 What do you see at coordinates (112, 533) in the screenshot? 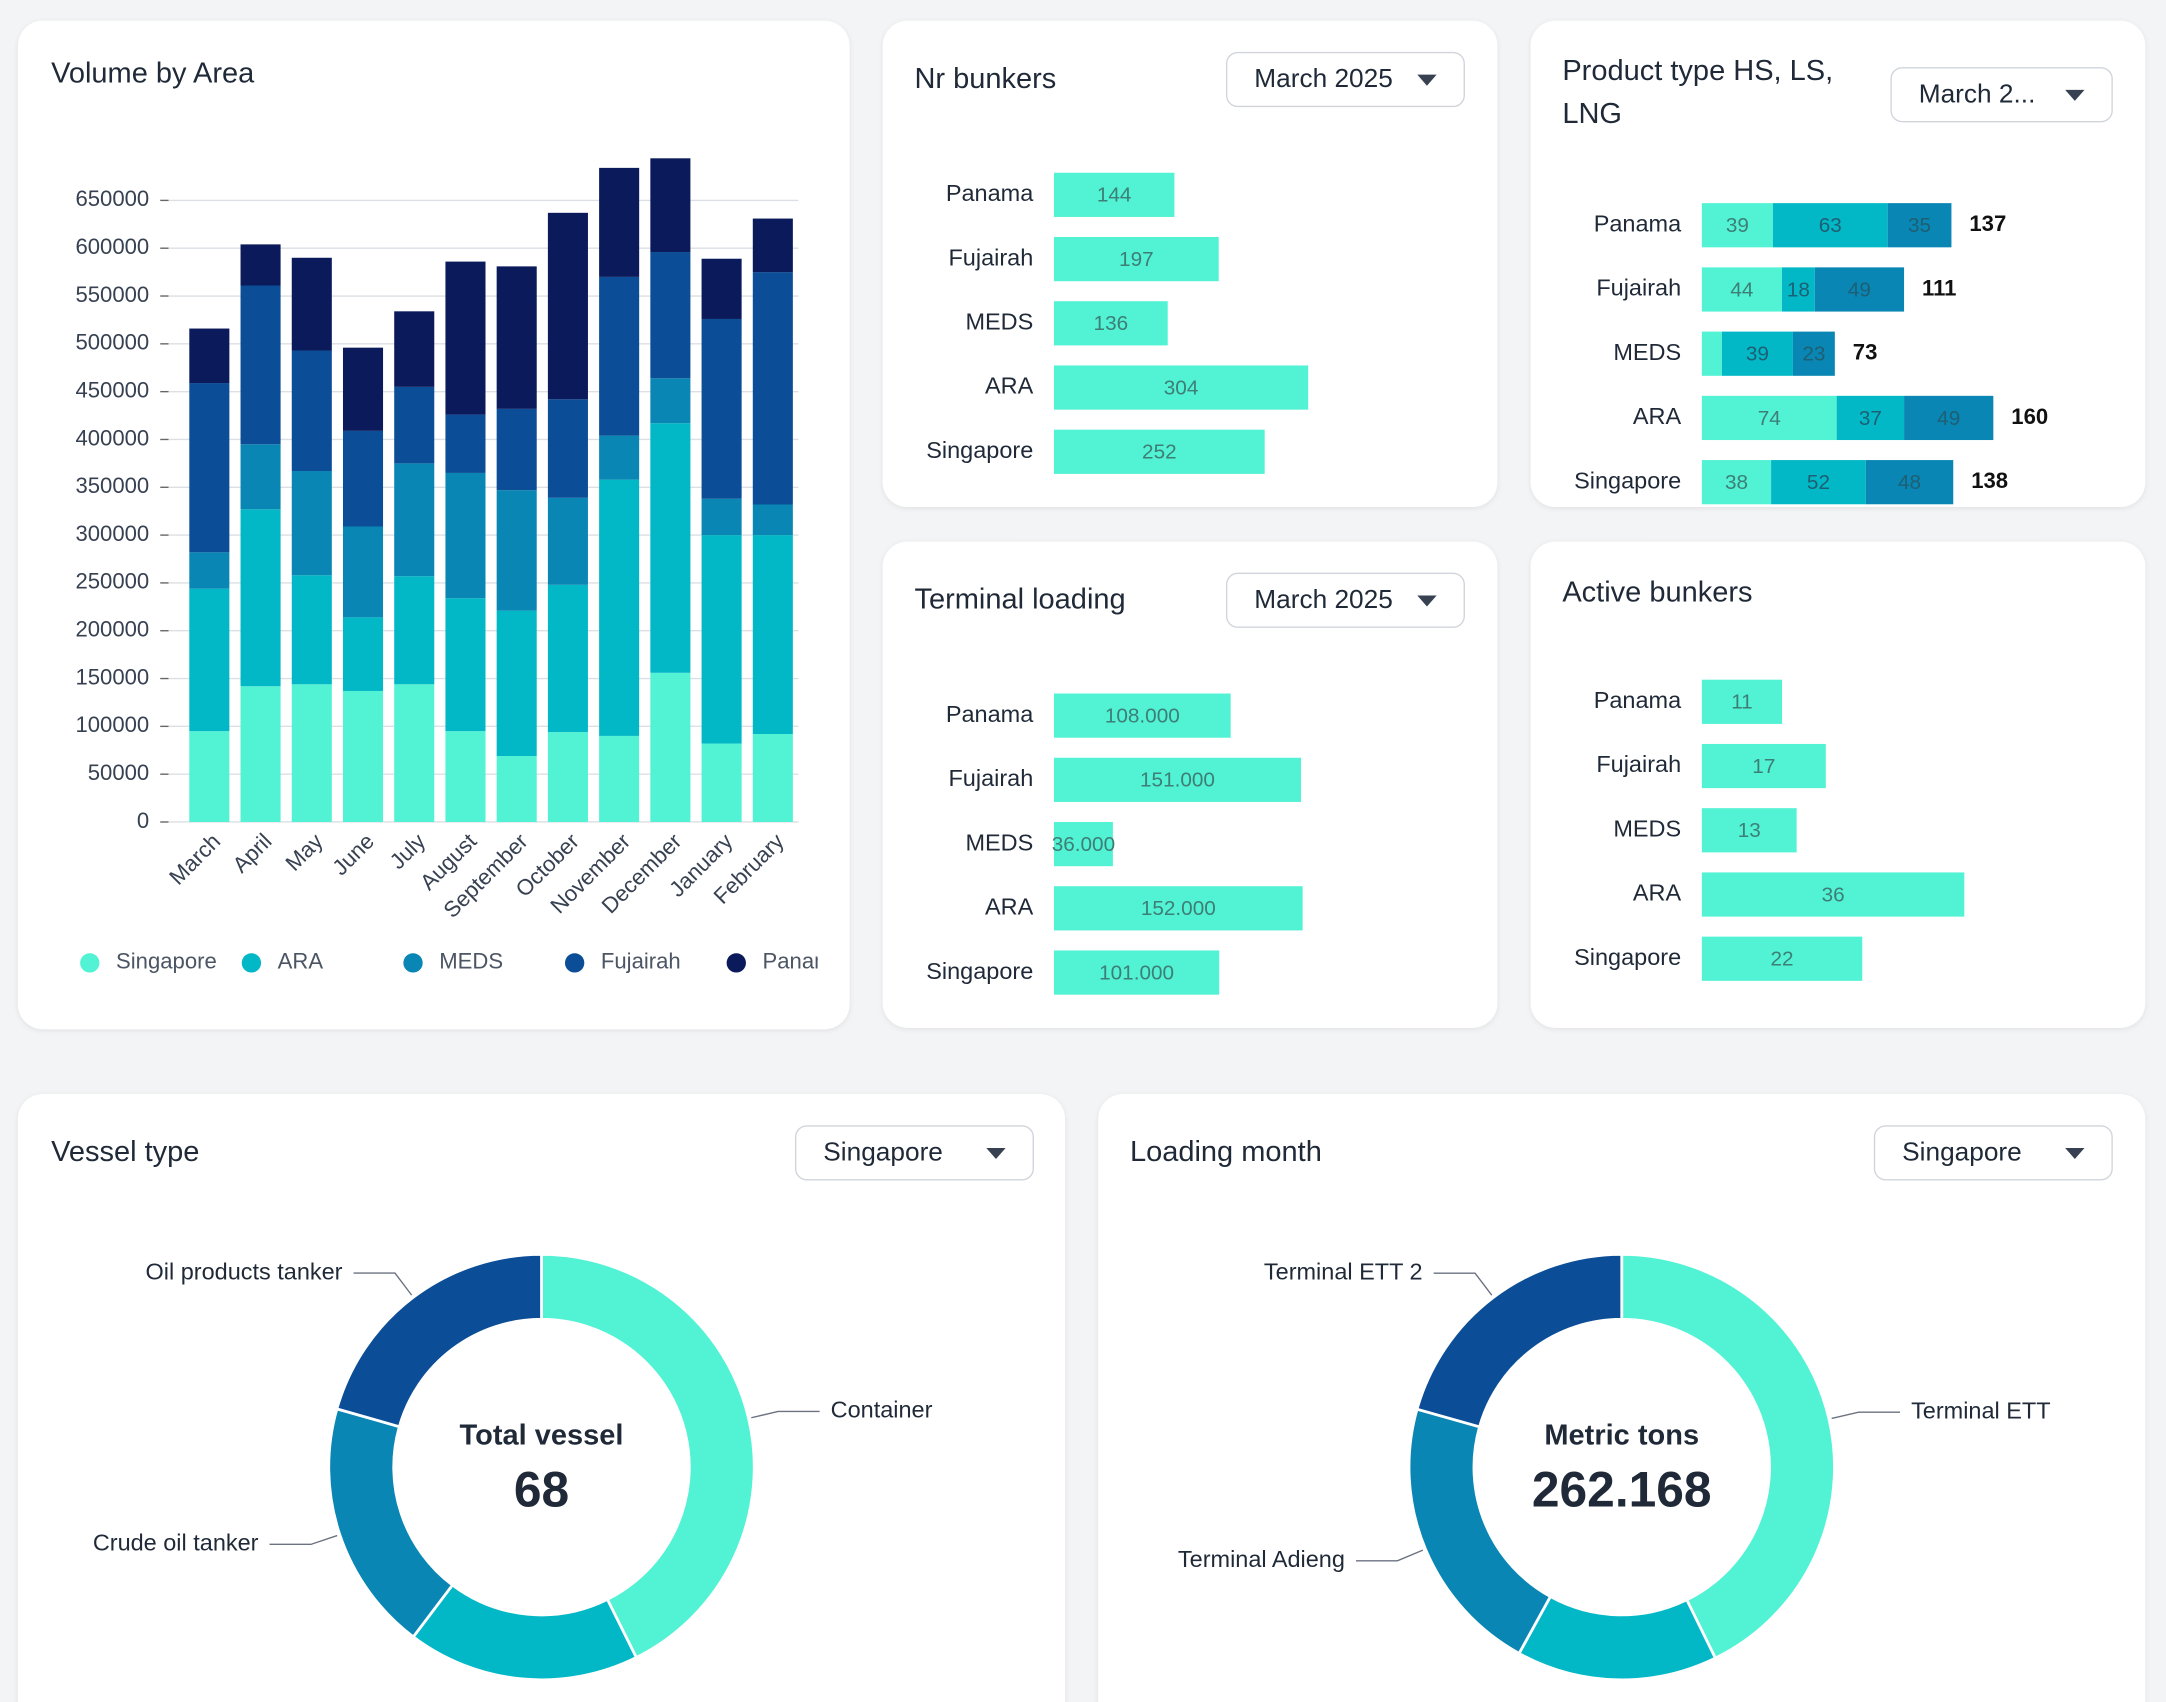
I see `y-tick-label: 300000` at bounding box center [112, 533].